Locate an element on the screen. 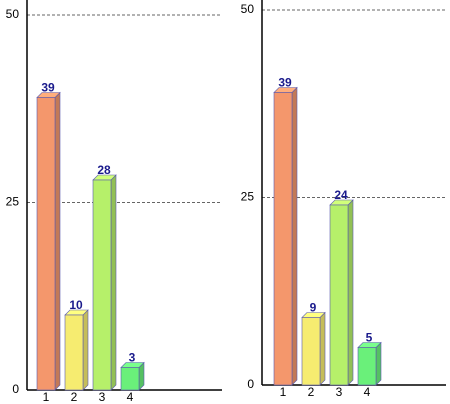  value-label: 28 is located at coordinates (104, 170).